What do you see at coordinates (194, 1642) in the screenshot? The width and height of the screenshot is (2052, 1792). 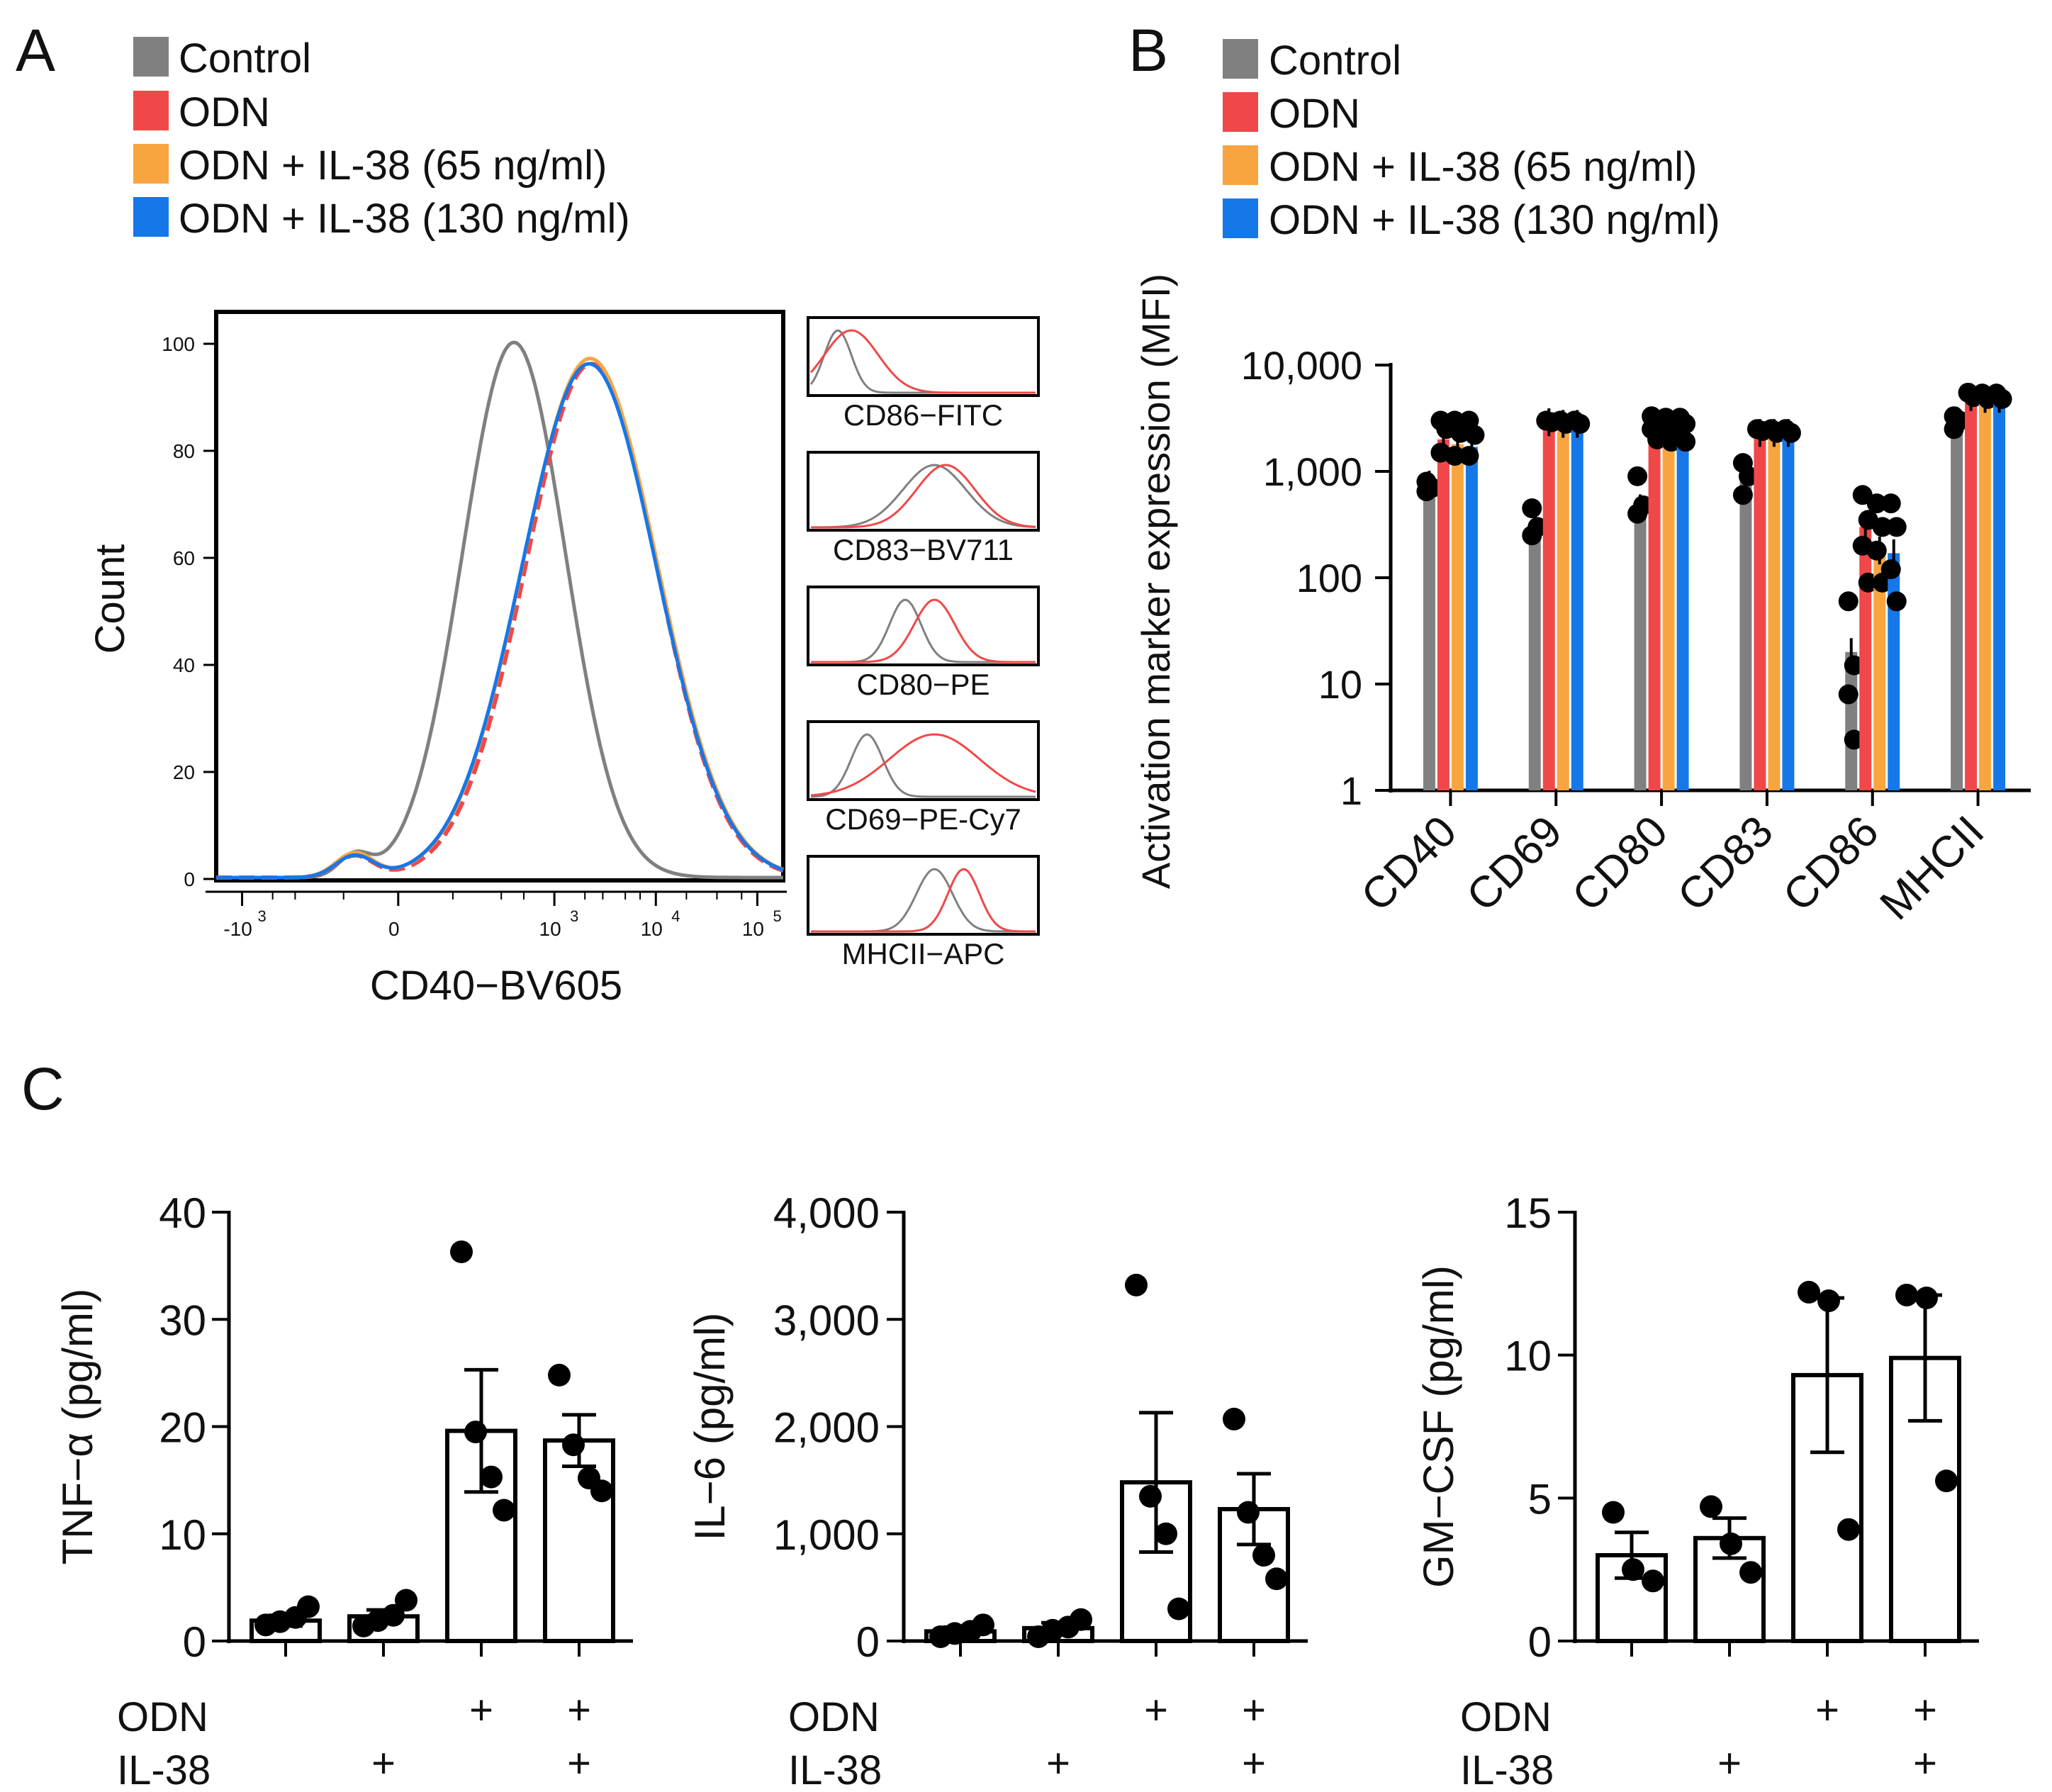 I see `panel-c-y-tick-label: 0` at bounding box center [194, 1642].